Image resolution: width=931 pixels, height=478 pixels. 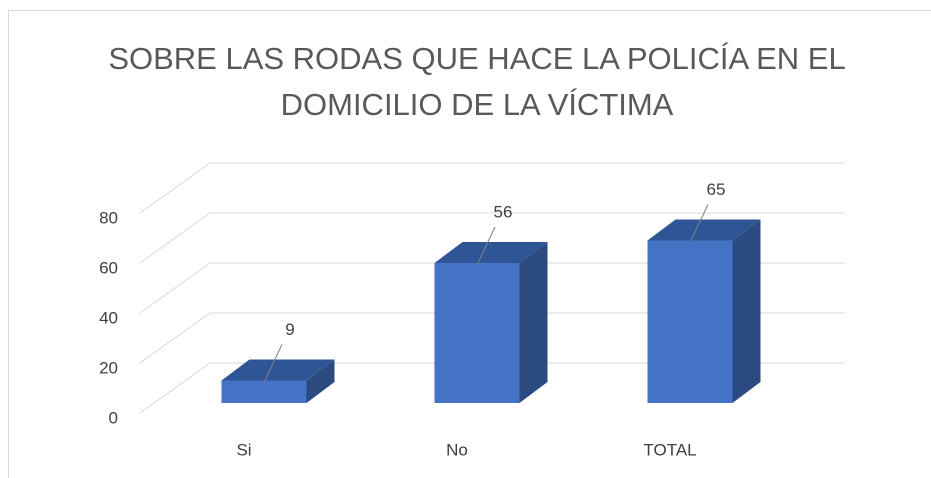 What do you see at coordinates (108, 317) in the screenshot?
I see `y-tick-label: 40` at bounding box center [108, 317].